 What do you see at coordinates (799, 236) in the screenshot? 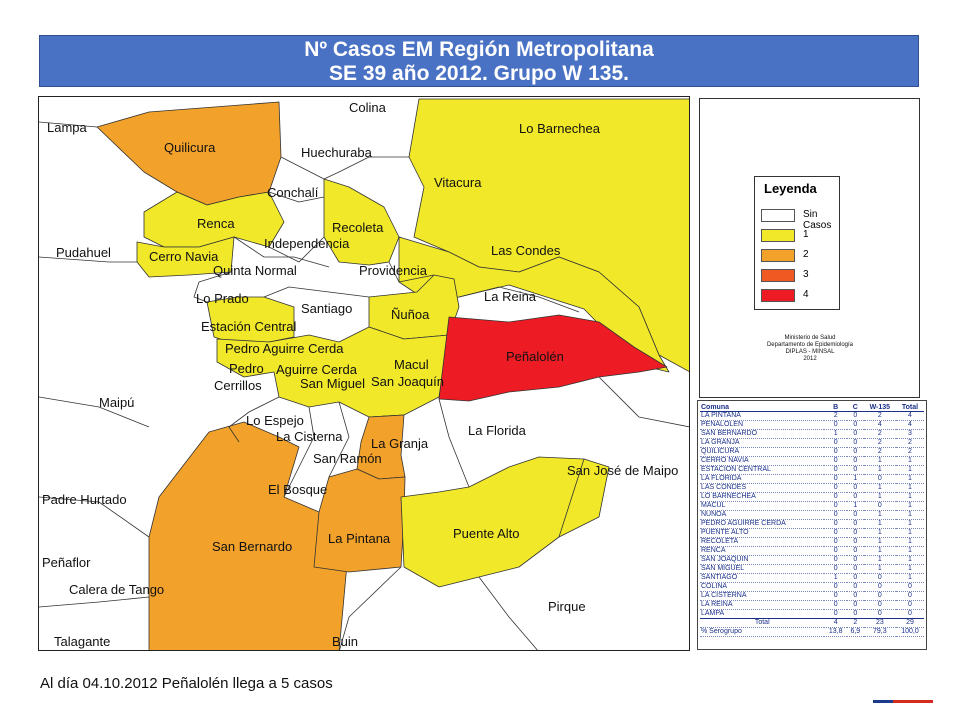
I see `legend-item-1: 1` at bounding box center [799, 236].